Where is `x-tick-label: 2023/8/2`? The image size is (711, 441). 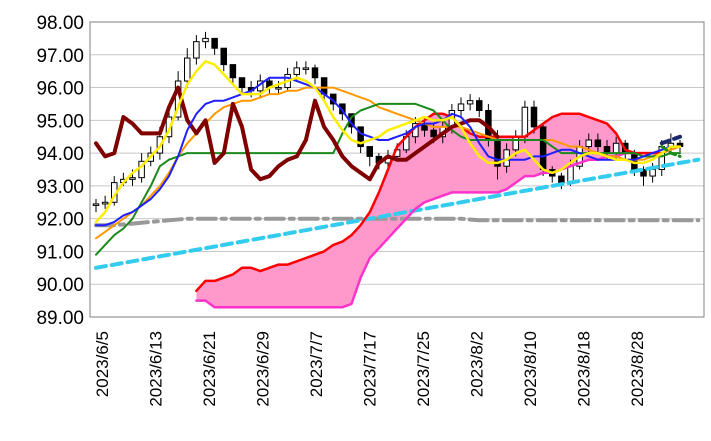 x-tick-label: 2023/8/2 is located at coordinates (477, 364).